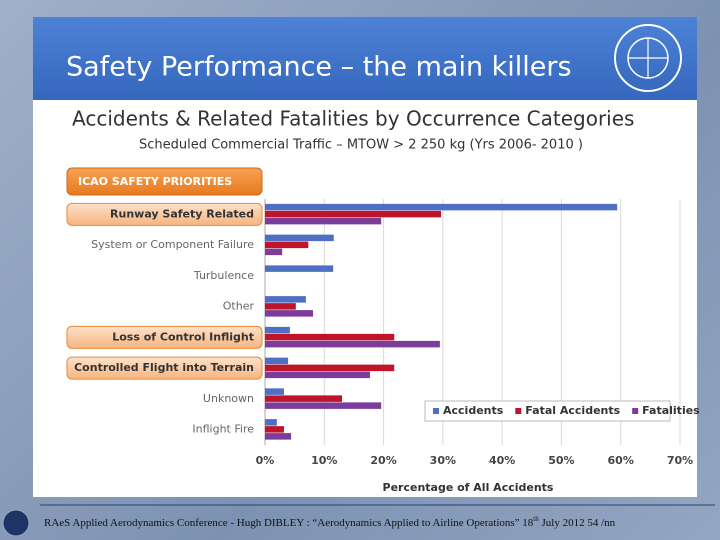 This screenshot has height=540, width=720. What do you see at coordinates (648, 58) in the screenshot?
I see `icao-logo` at bounding box center [648, 58].